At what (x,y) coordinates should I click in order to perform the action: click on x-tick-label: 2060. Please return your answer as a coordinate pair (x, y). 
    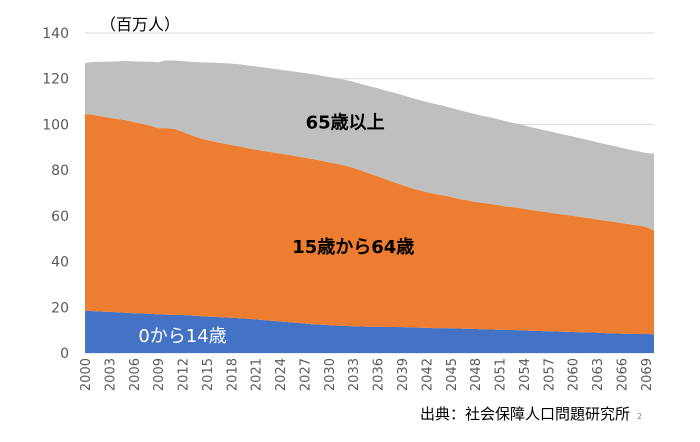
    Looking at the image, I should click on (574, 374).